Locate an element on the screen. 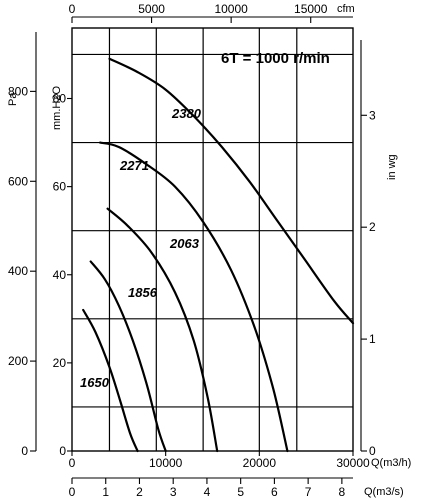 The height and width of the screenshot is (501, 422). top-axis-ticks: 0 5000 10000 15000 is located at coordinates (198, 12).